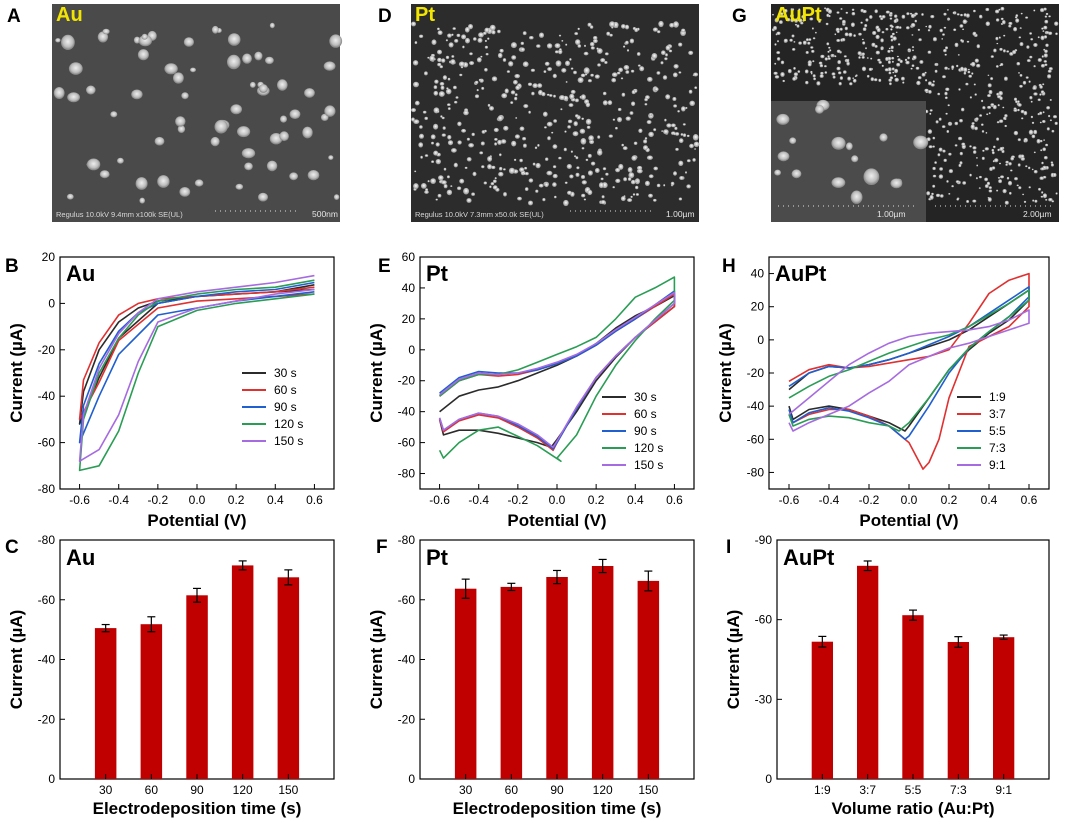 Image resolution: width=1065 pixels, height=824 pixels. What do you see at coordinates (829, 500) in the screenshot?
I see `x-tick-label: -0.4` at bounding box center [829, 500].